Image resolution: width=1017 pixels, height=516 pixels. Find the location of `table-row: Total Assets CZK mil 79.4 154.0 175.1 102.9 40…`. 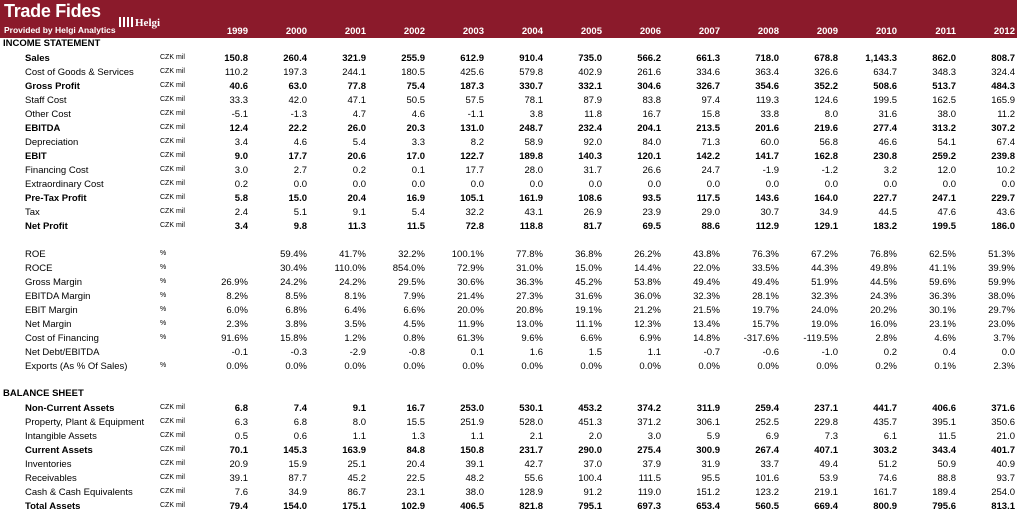

table-row: Total Assets CZK mil 79.4 154.0 175.1 102.9 40… is located at coordinates (508, 507).